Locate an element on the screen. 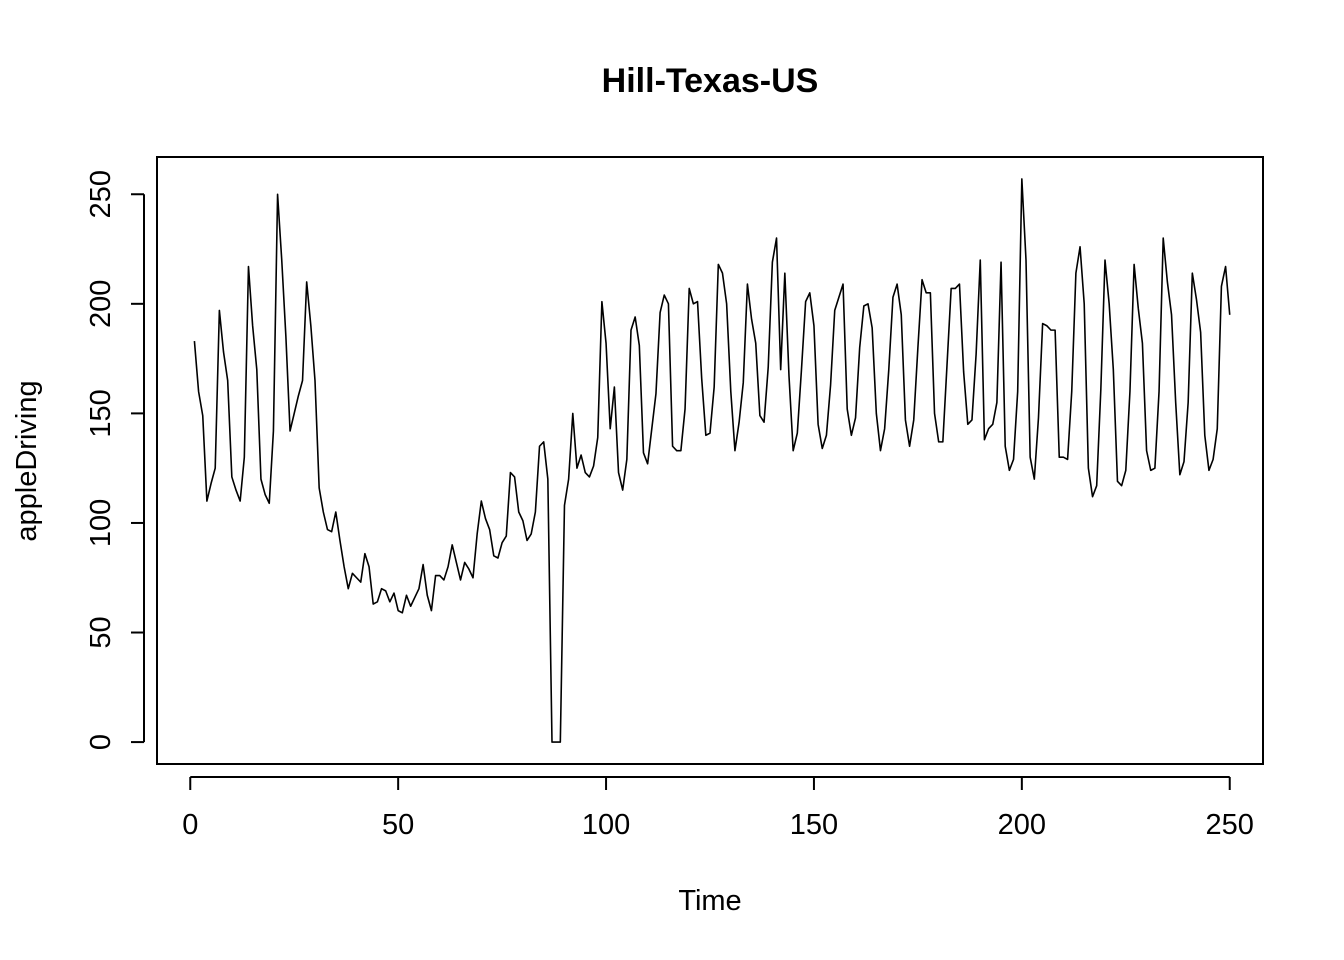  x-axis-label: Time is located at coordinates (709, 901).